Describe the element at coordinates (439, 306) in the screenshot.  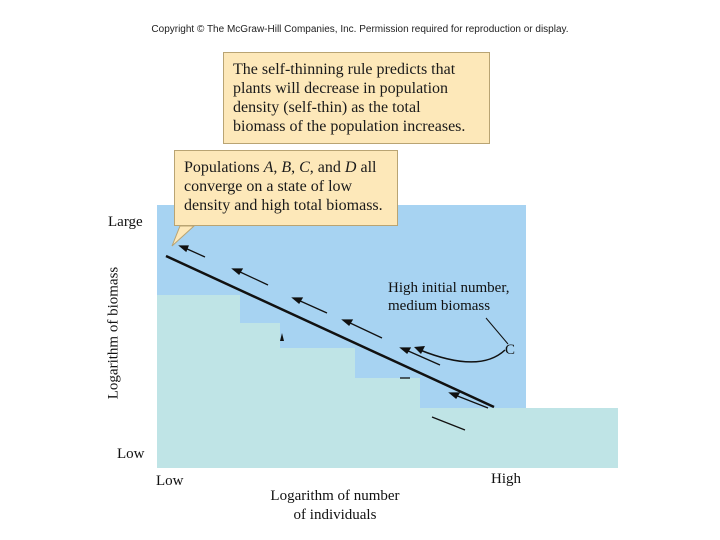
I see `annotation-line: medium biomass` at that location.